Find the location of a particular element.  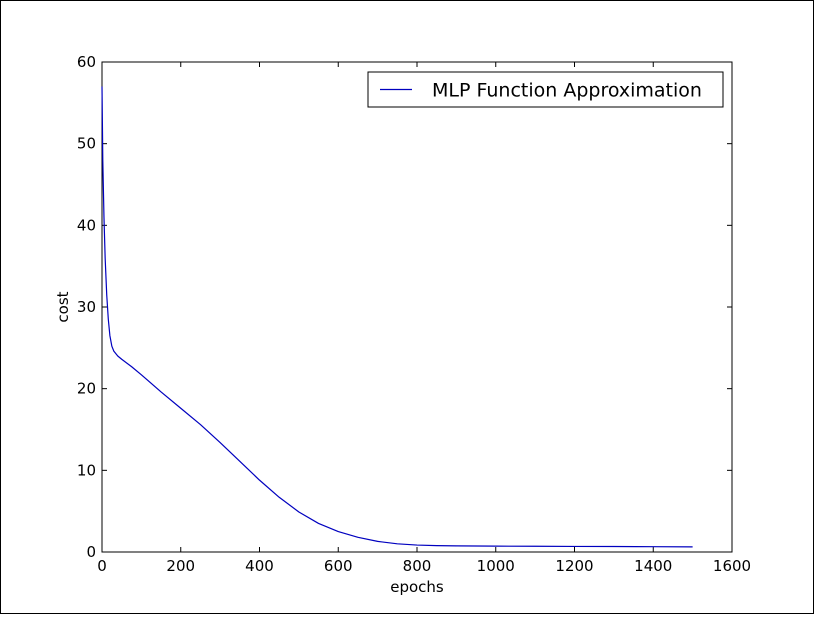

x-axis-label: epochs is located at coordinates (417, 587).